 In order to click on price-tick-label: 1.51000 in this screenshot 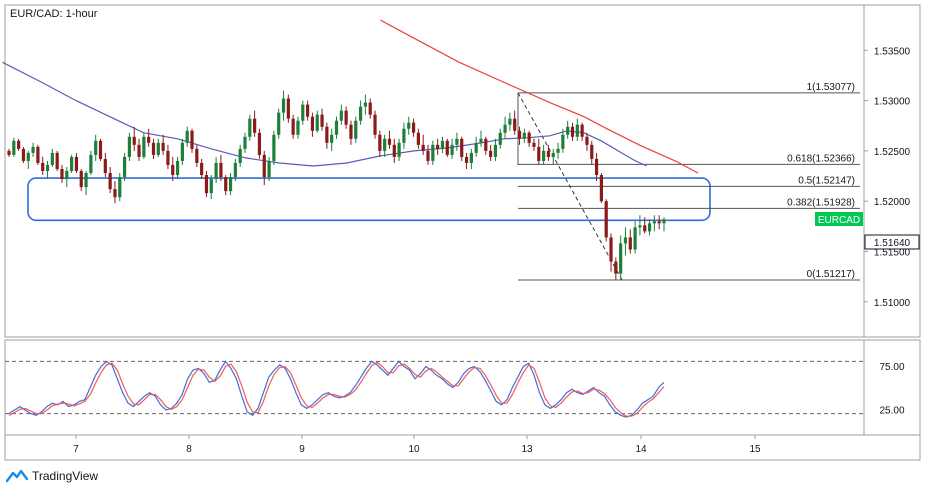, I will do `click(892, 303)`.